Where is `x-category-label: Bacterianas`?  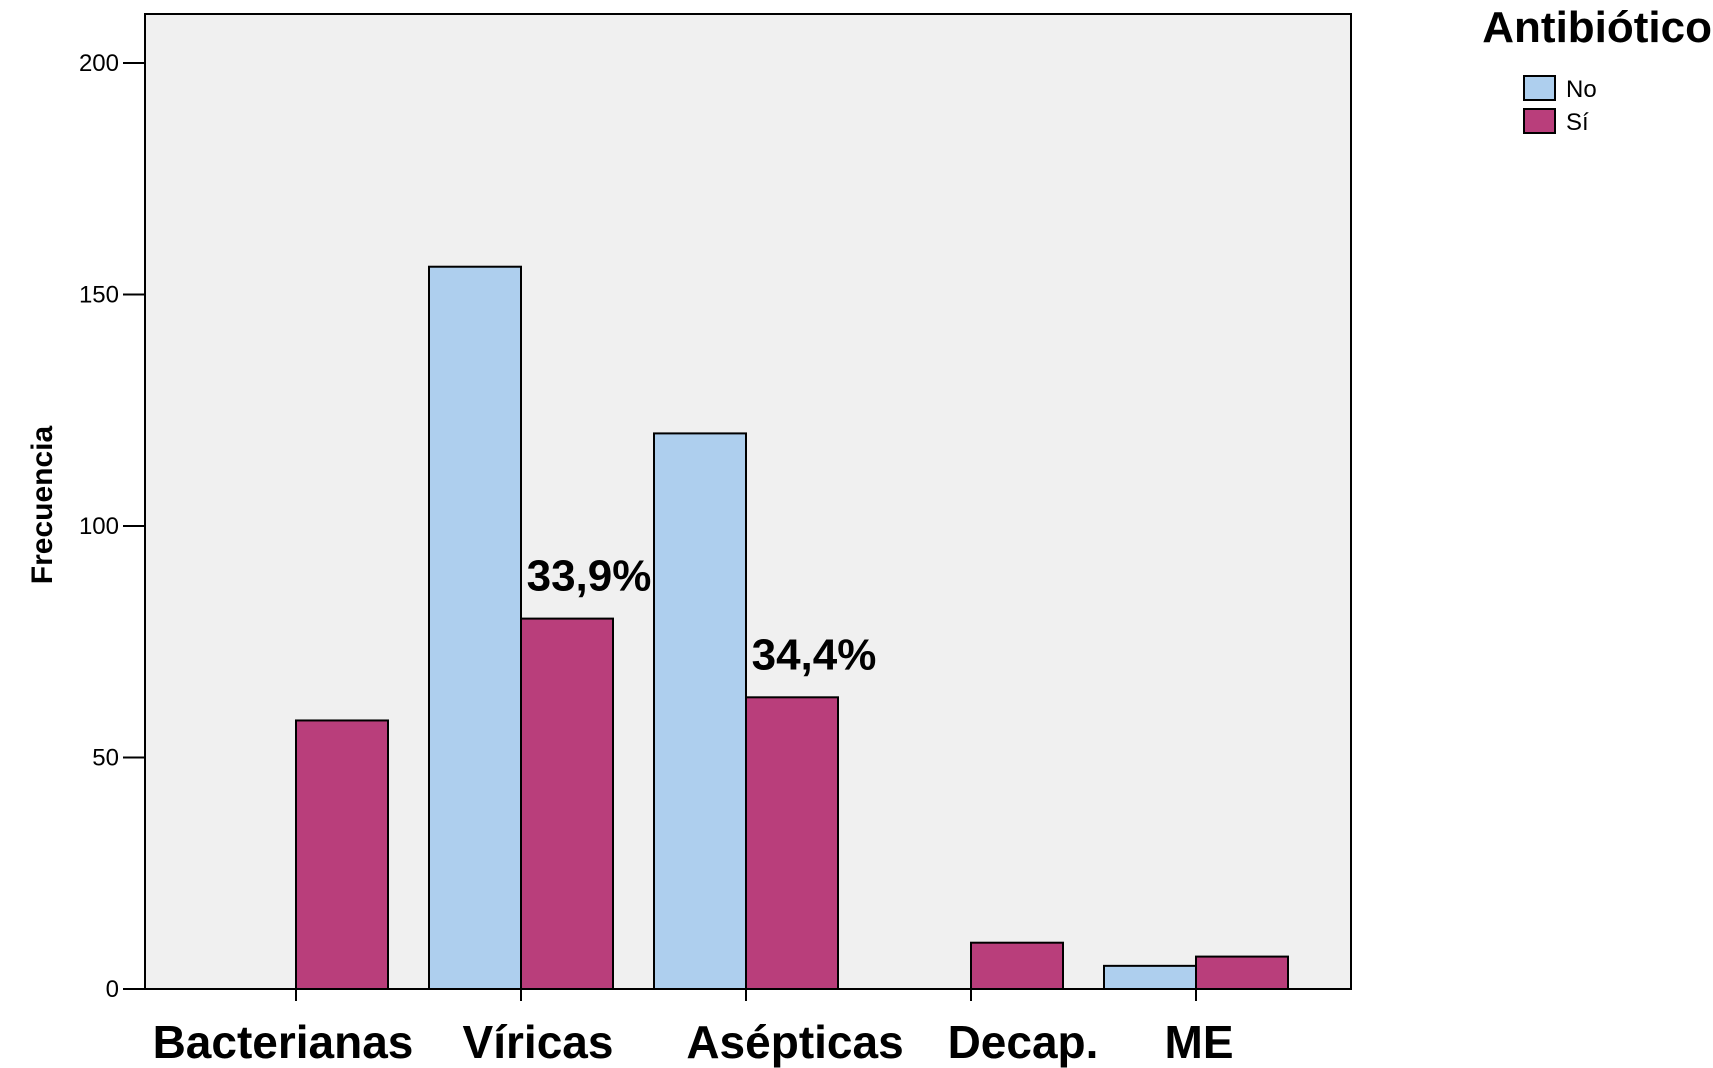
x-category-label: Bacterianas is located at coordinates (283, 1042).